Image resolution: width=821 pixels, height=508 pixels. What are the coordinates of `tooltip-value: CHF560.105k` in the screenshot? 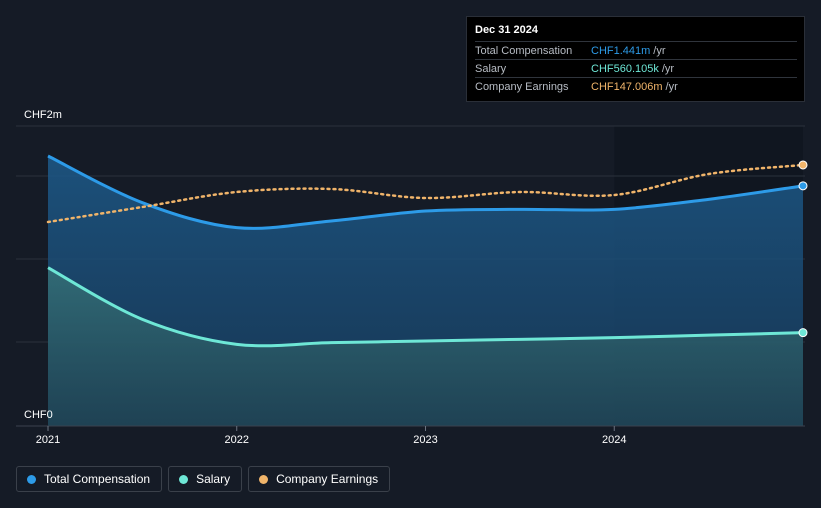 It's located at (625, 68).